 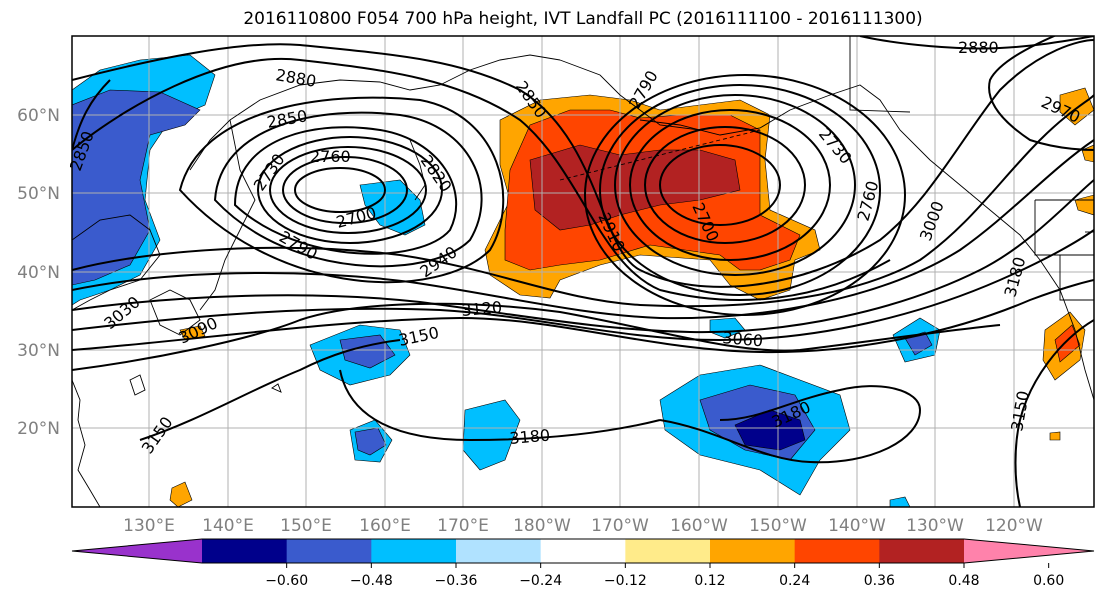 What do you see at coordinates (620, 526) in the screenshot?
I see `lon-label: 170°W` at bounding box center [620, 526].